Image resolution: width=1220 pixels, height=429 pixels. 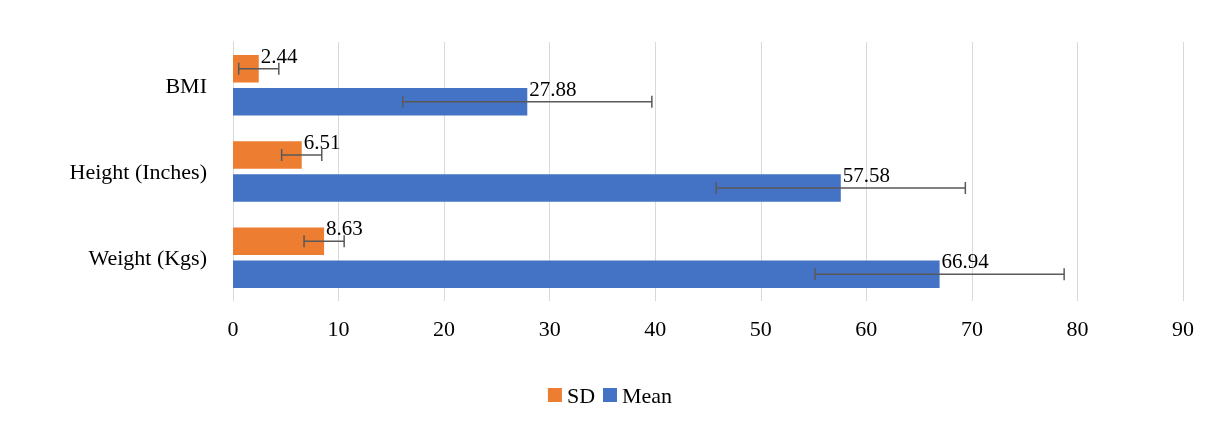 What do you see at coordinates (647, 395) in the screenshot?
I see `legend-label: Mean` at bounding box center [647, 395].